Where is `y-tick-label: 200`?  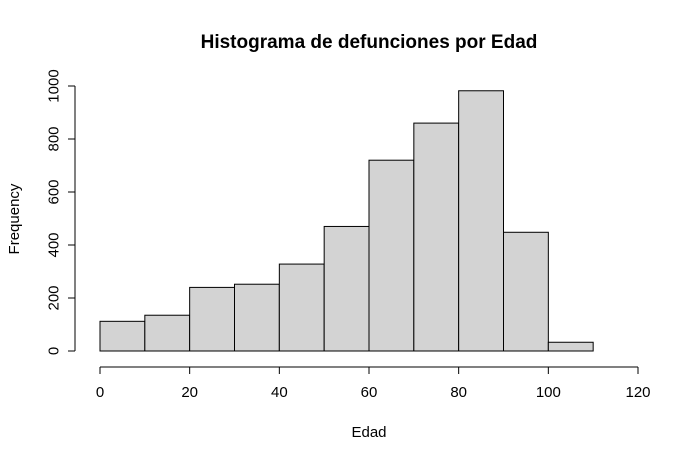
y-tick-label: 200 is located at coordinates (54, 297).